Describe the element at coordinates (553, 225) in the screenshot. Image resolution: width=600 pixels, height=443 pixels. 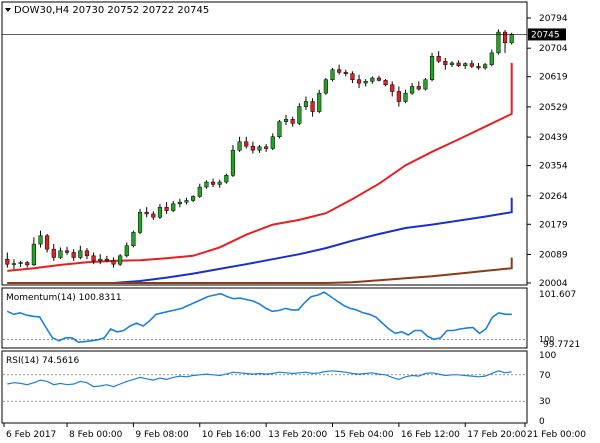
I see `price-tick-label: 20179` at that location.